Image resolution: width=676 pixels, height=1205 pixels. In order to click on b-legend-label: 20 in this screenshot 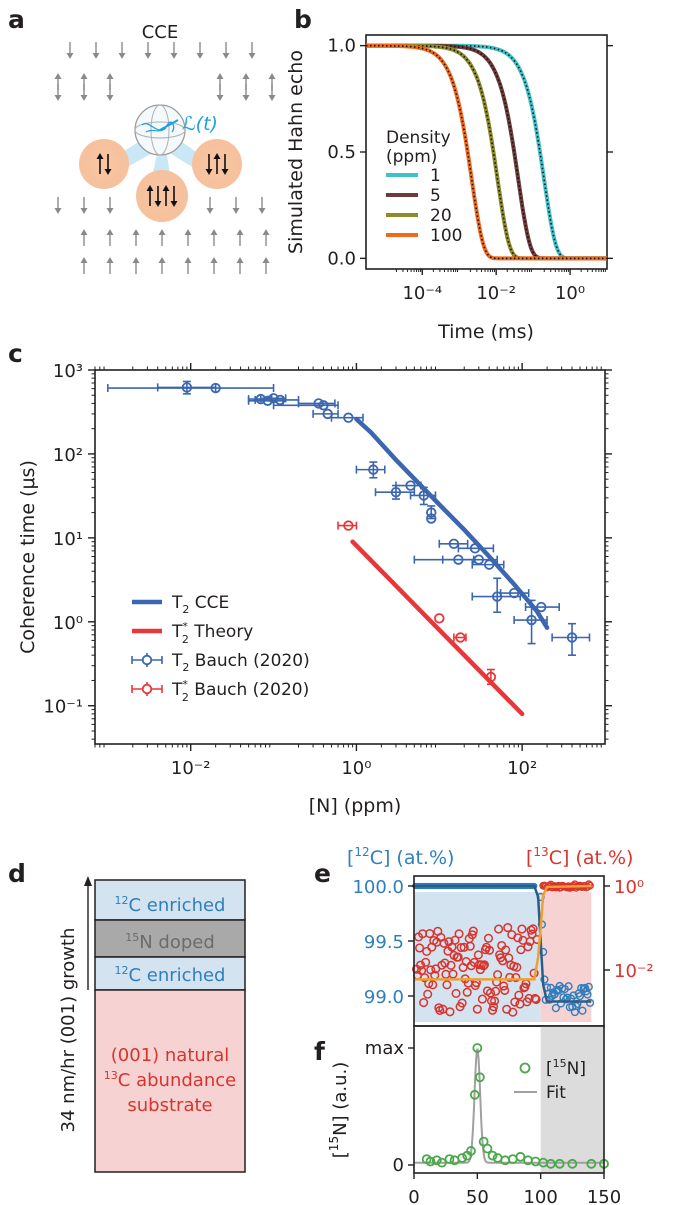, I will do `click(441, 216)`.